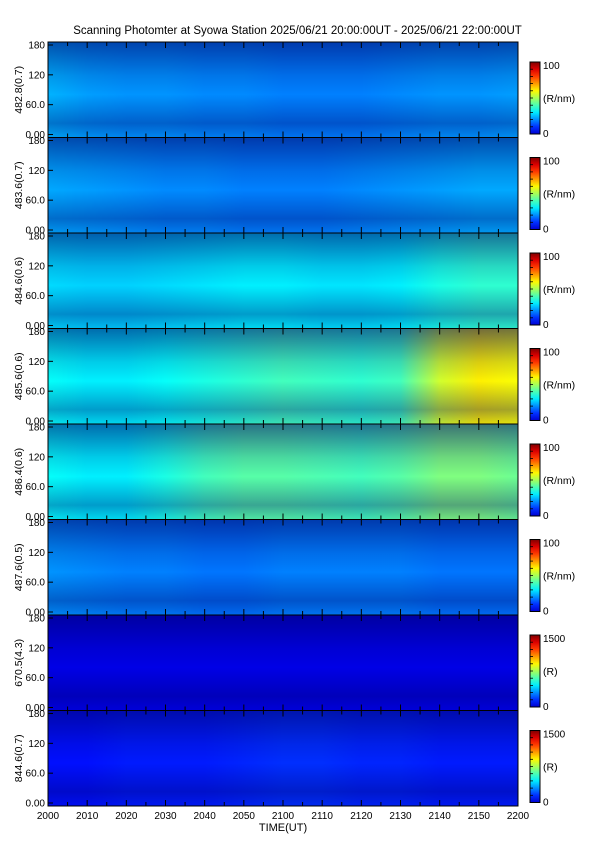 The image size is (595, 842). I want to click on panel-1: 0.00 60.0 120 180 483.6(0.7) 100 0 (R/nm), so click(294, 186).